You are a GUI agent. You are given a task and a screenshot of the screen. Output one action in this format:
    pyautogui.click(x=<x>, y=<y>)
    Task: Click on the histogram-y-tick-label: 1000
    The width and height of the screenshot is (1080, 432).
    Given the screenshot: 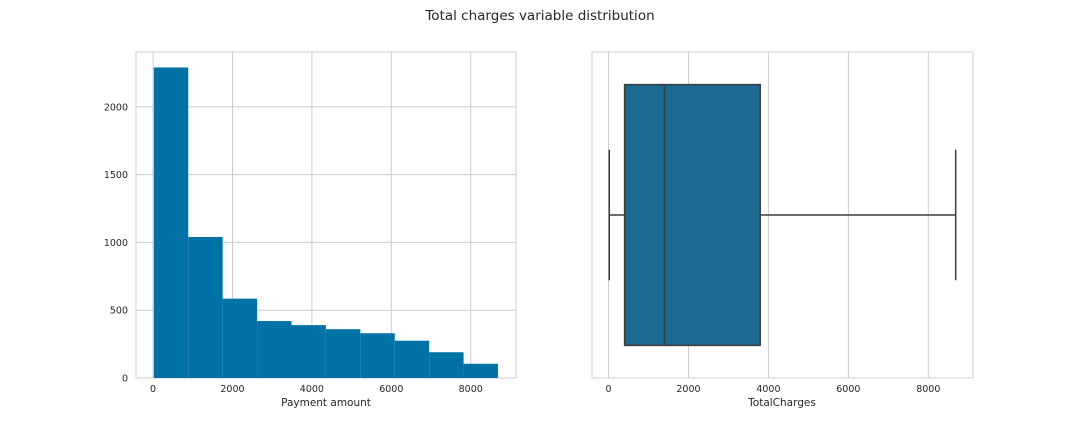 What is the action you would take?
    pyautogui.click(x=116, y=243)
    